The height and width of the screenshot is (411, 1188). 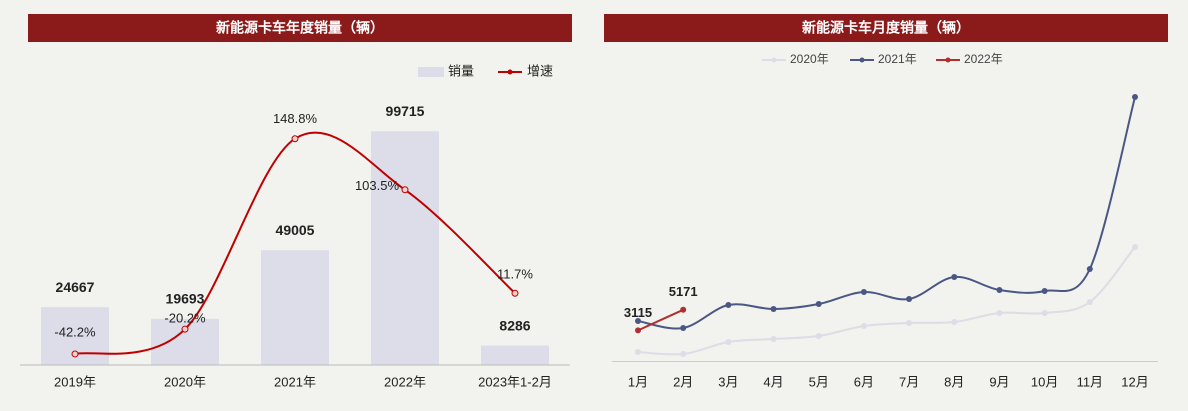 I want to click on x-tick-label: 3月, so click(x=728, y=381).